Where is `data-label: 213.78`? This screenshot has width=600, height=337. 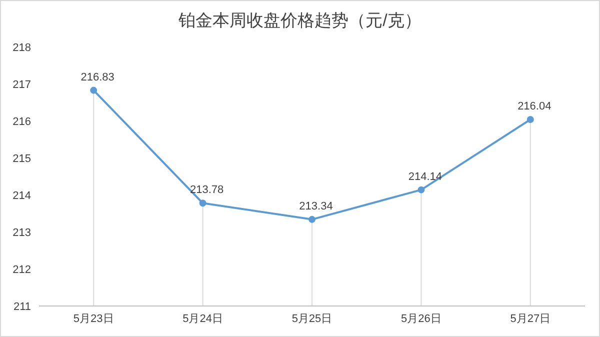 data-label: 213.78 is located at coordinates (207, 190).